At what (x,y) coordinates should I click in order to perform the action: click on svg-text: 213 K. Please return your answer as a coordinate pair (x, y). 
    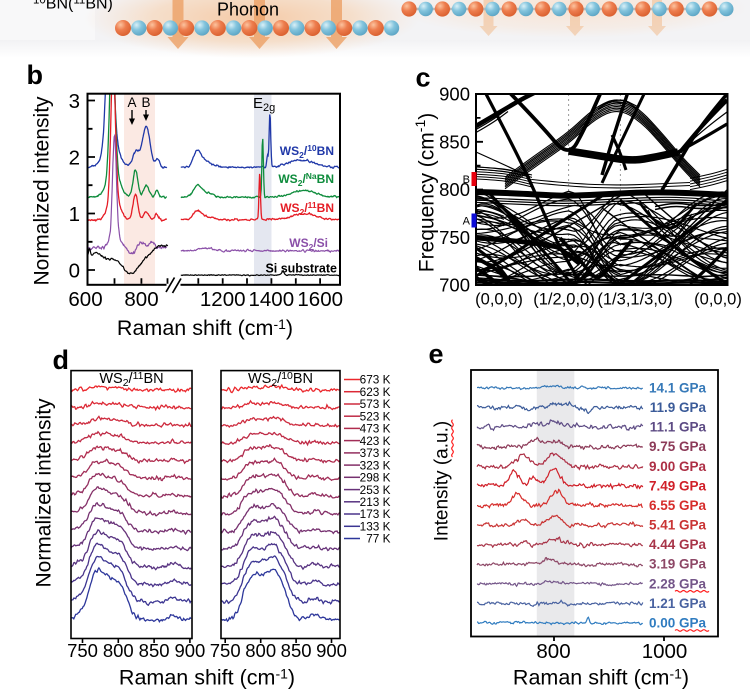
    Looking at the image, I should click on (375, 502).